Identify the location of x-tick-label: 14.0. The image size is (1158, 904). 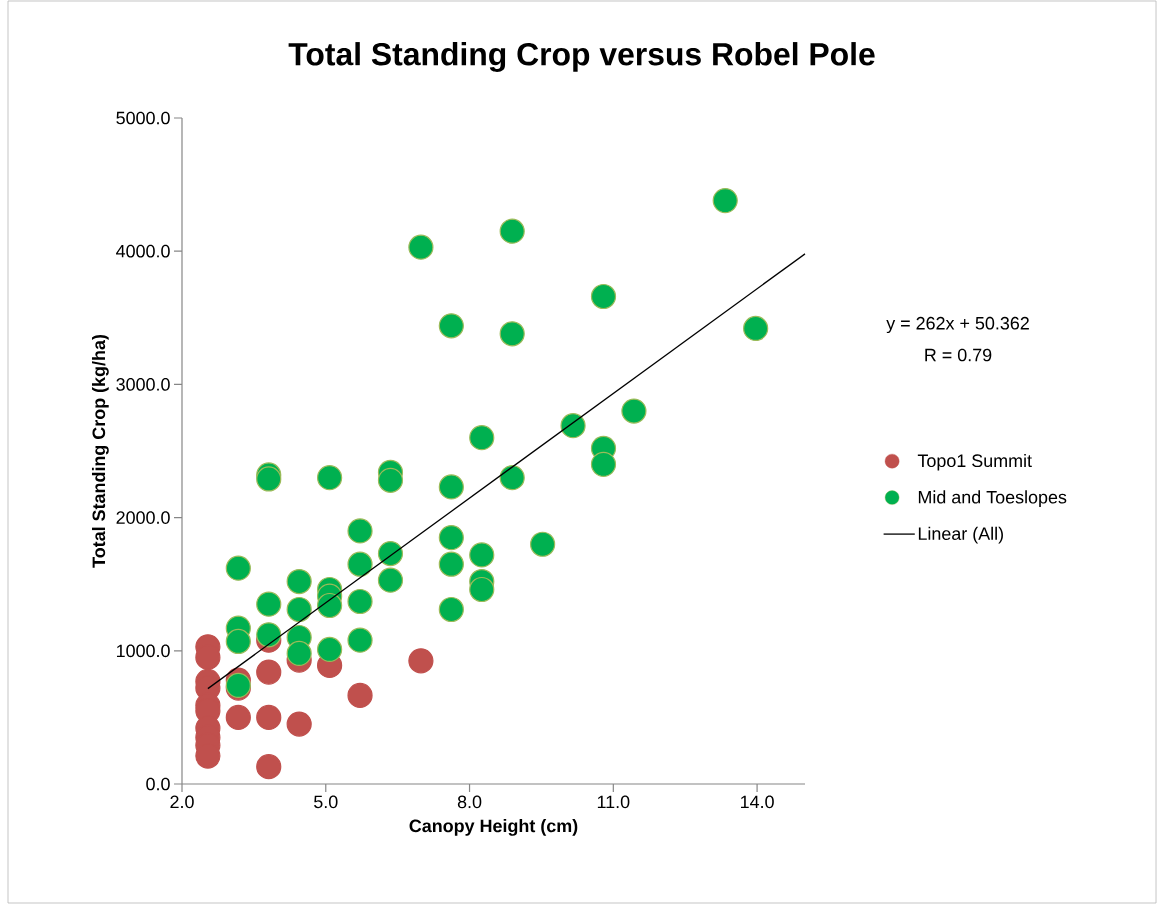
(757, 802).